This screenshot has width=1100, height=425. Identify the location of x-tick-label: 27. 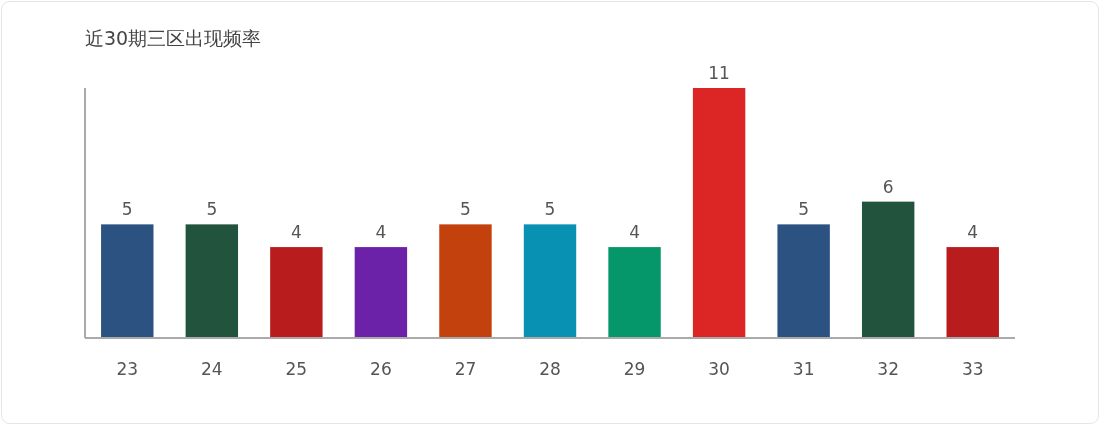
(465, 369).